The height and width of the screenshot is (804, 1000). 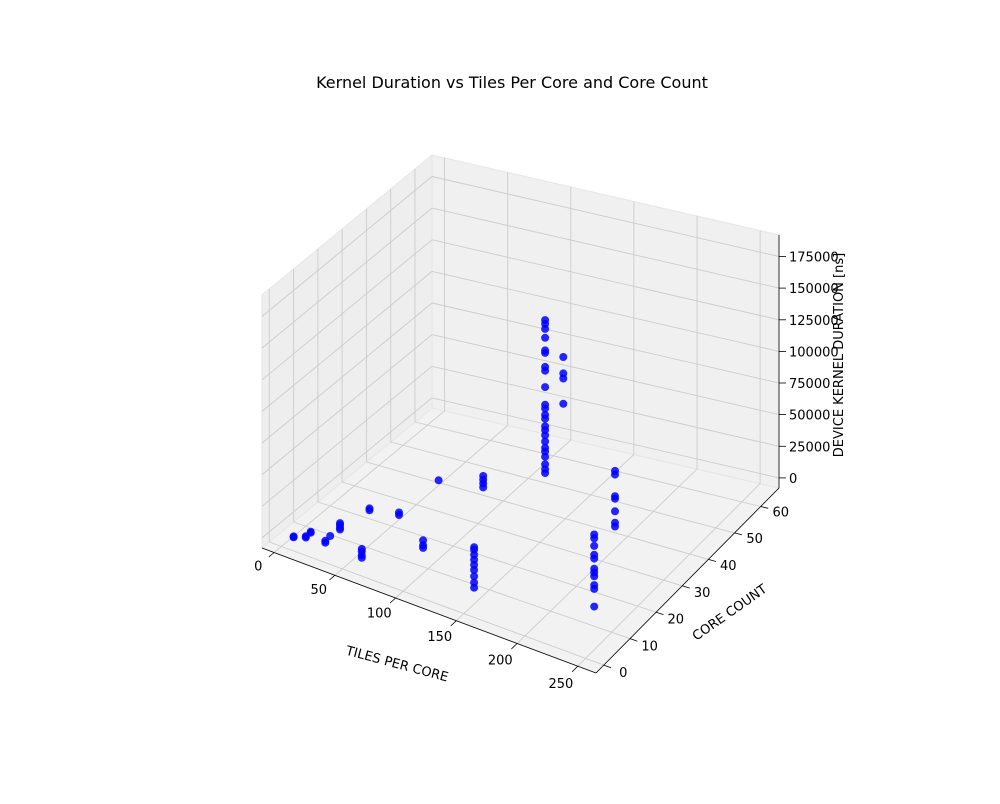 What do you see at coordinates (754, 539) in the screenshot?
I see `y-tick-label-5: 50` at bounding box center [754, 539].